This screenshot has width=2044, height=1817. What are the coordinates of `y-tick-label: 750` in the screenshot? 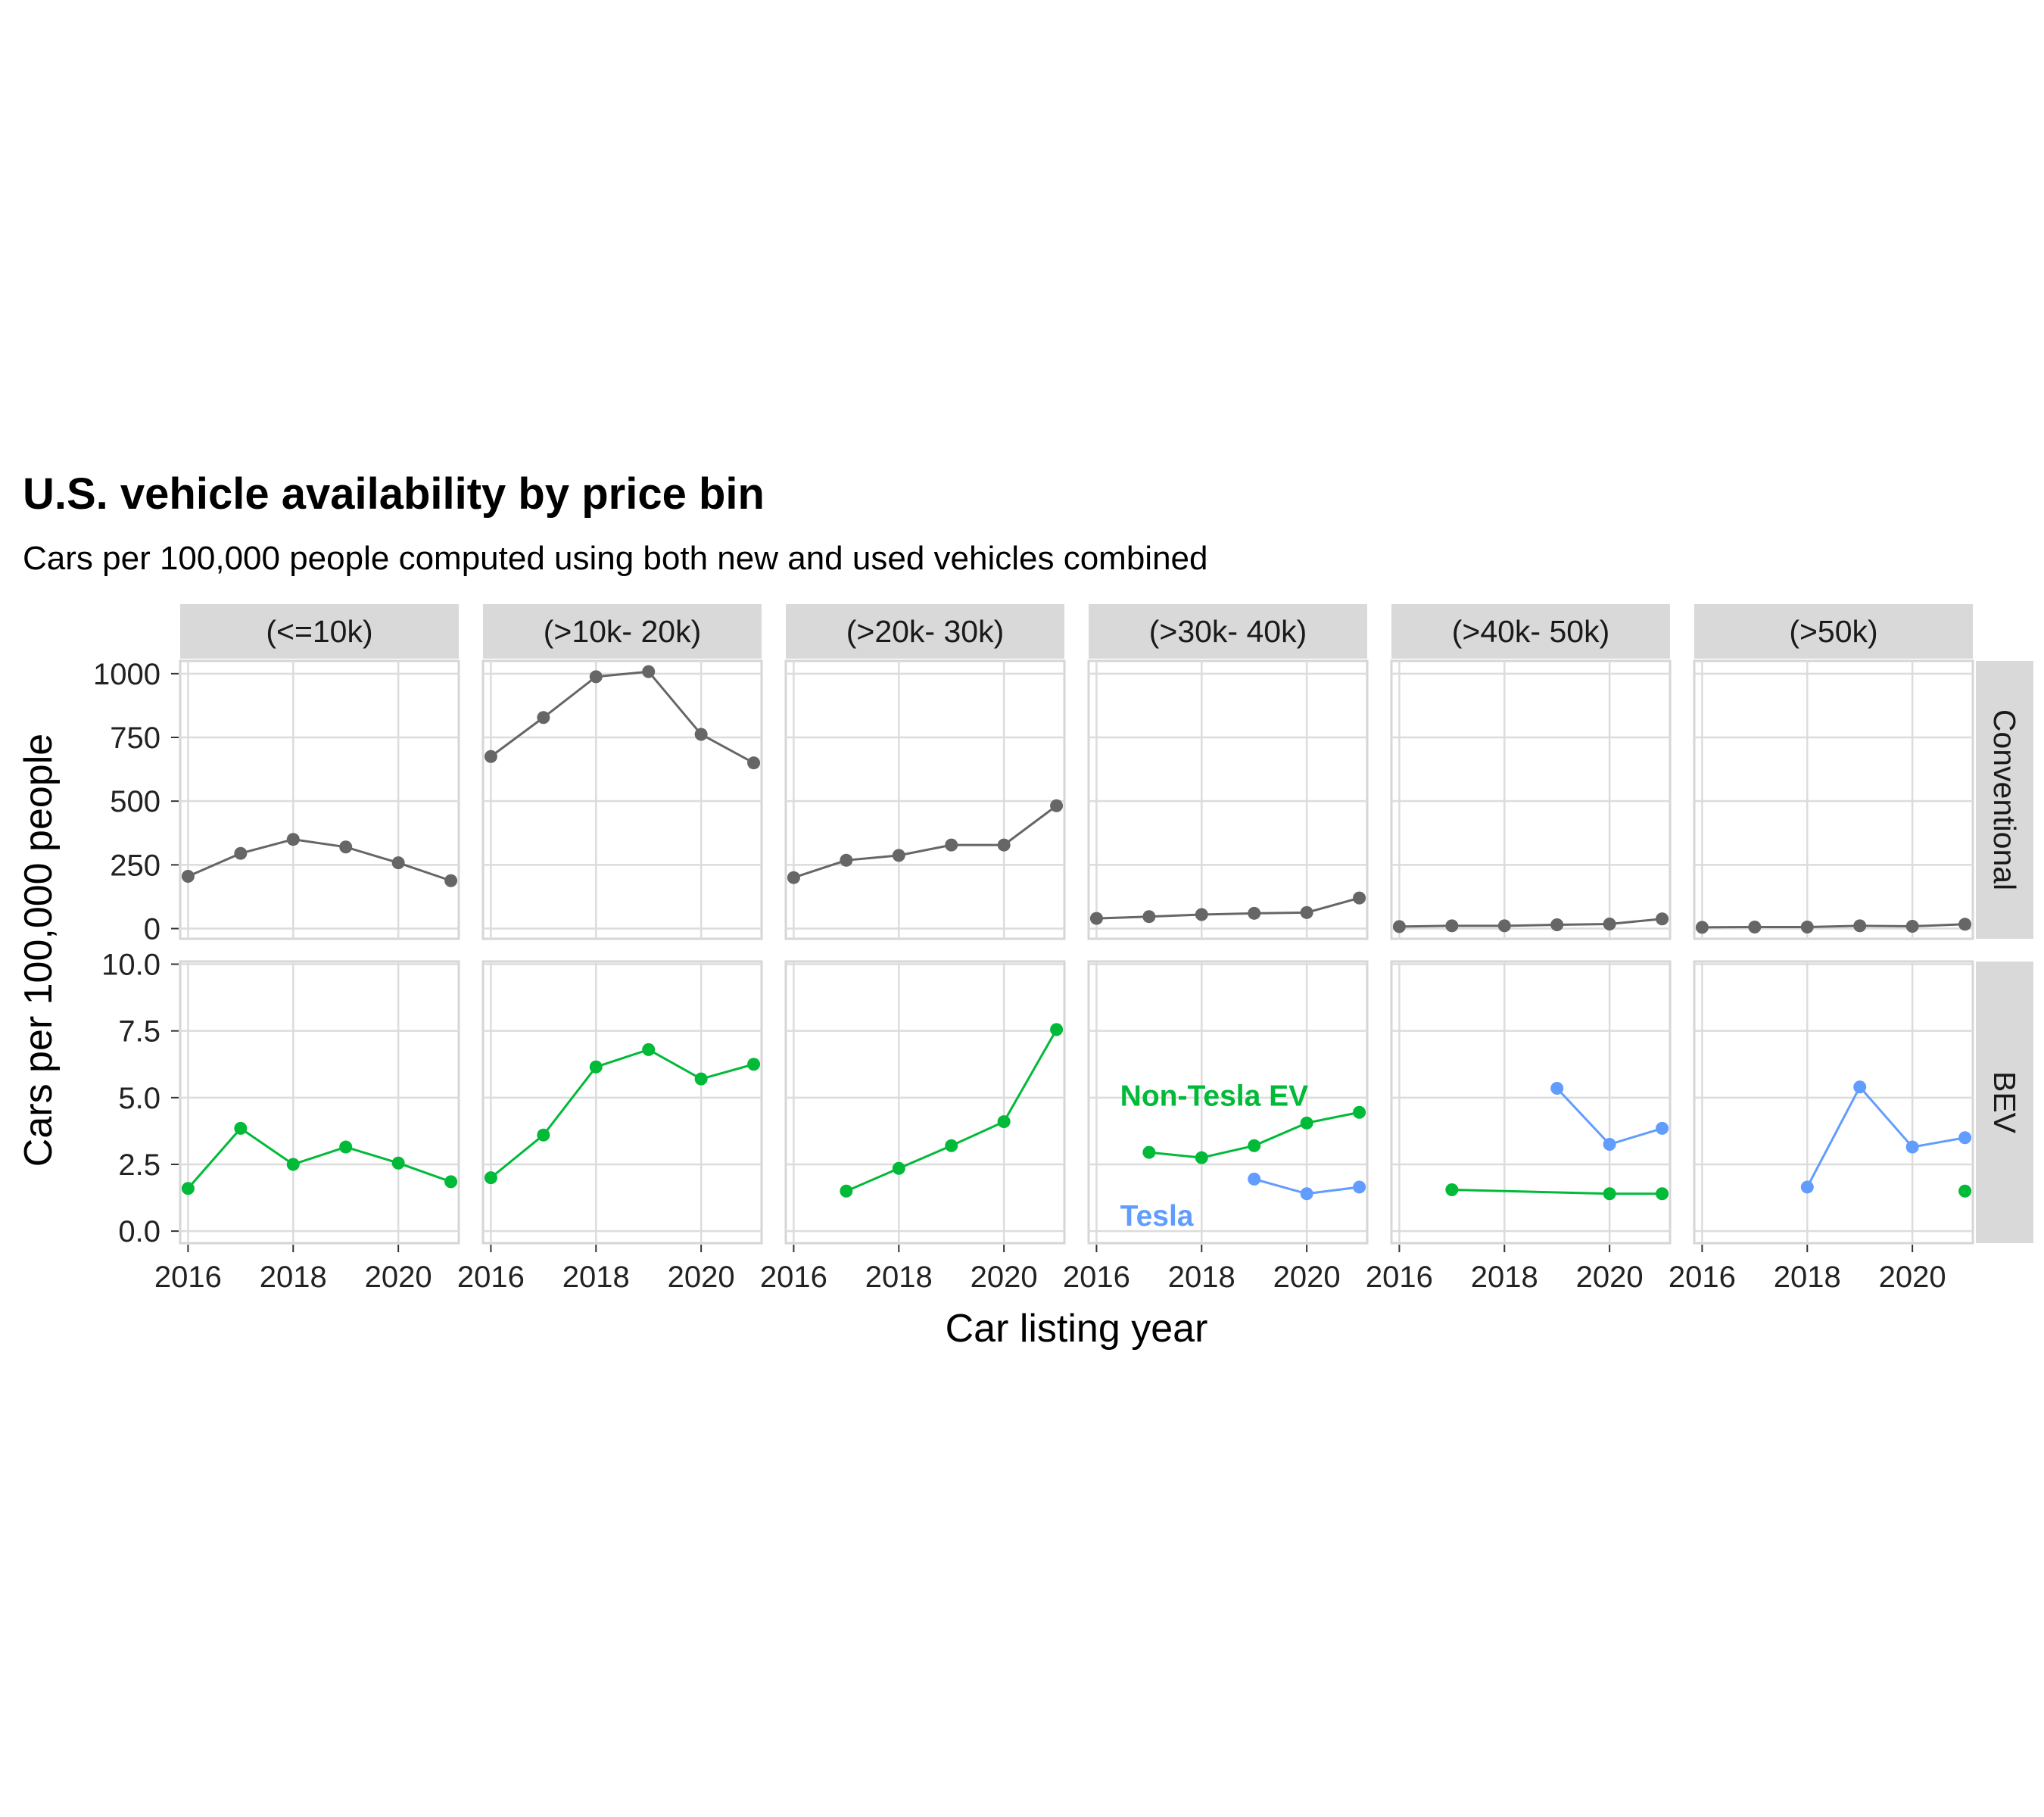 It's located at (135, 738).